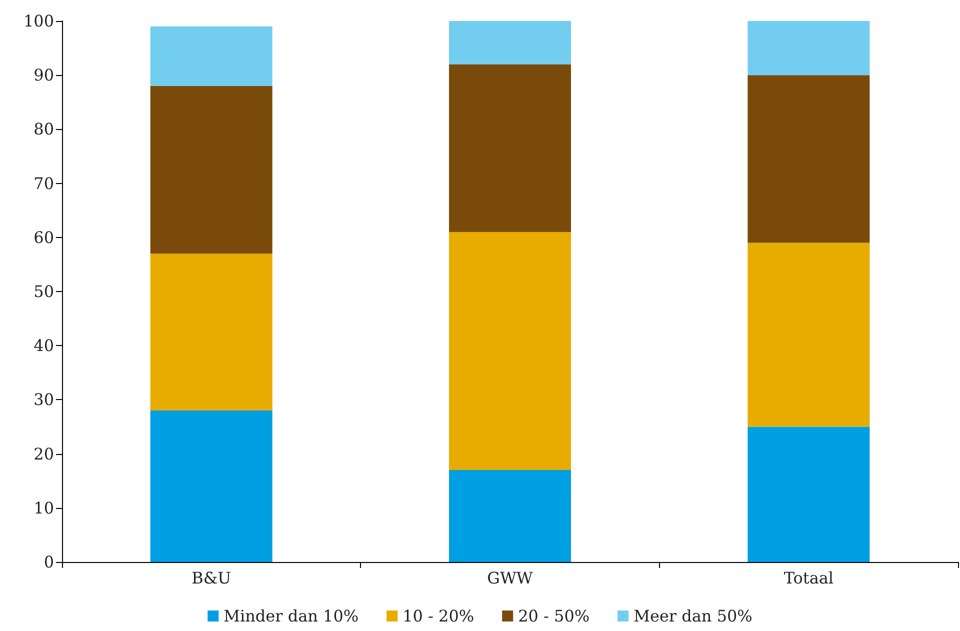 This screenshot has height=631, width=960. I want to click on y-tick-label: 60, so click(44, 237).